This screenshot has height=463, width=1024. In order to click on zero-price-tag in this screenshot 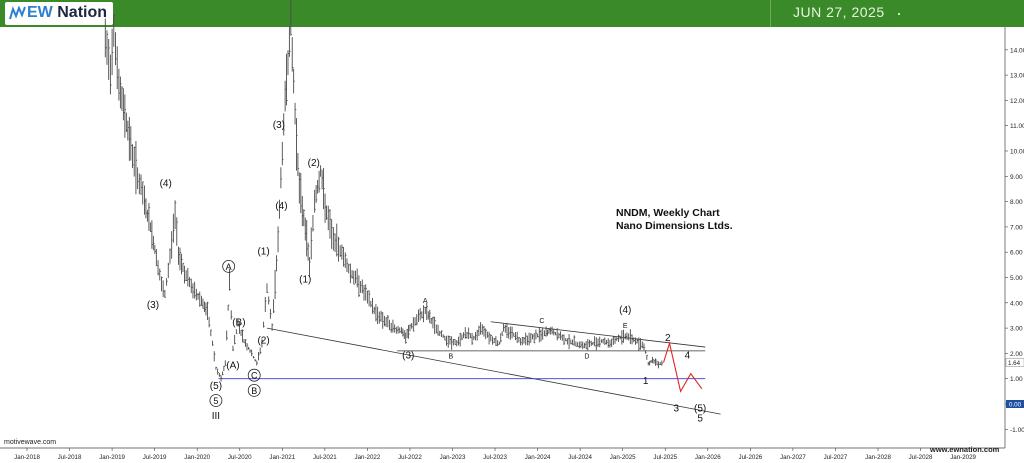, I will do `click(1015, 404)`.